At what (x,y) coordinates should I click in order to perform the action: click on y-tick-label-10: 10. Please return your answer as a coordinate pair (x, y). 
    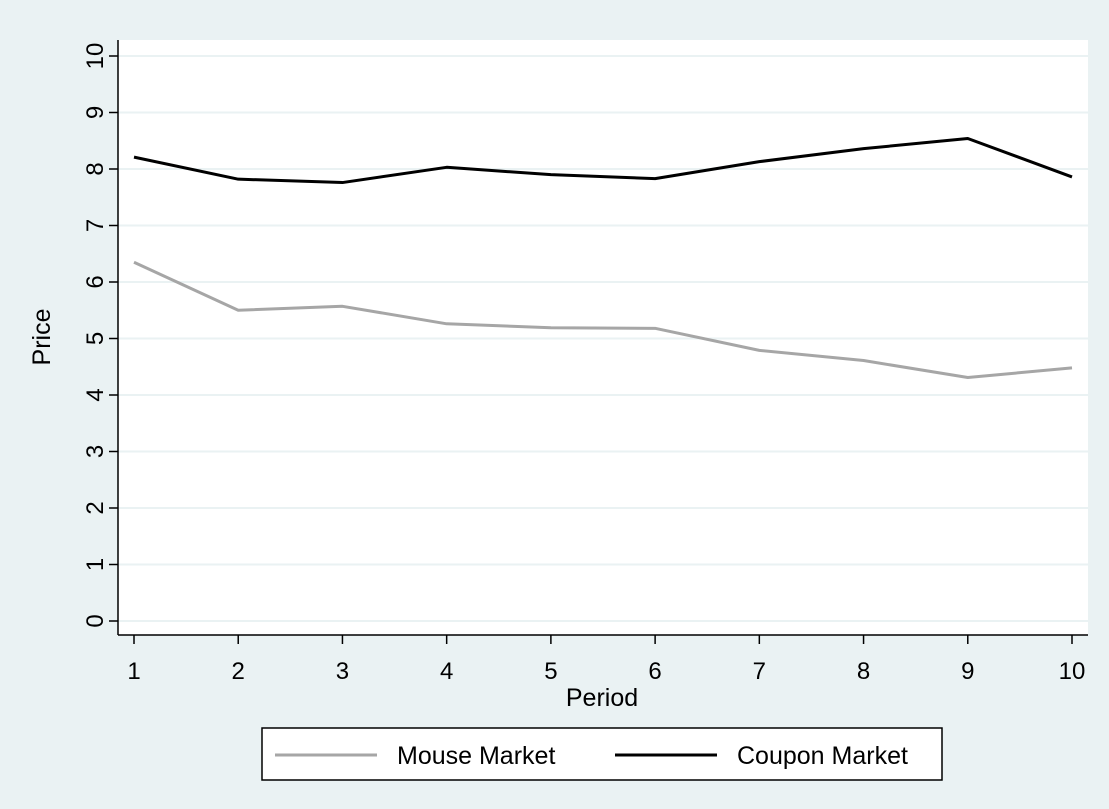
    Looking at the image, I should click on (95, 56).